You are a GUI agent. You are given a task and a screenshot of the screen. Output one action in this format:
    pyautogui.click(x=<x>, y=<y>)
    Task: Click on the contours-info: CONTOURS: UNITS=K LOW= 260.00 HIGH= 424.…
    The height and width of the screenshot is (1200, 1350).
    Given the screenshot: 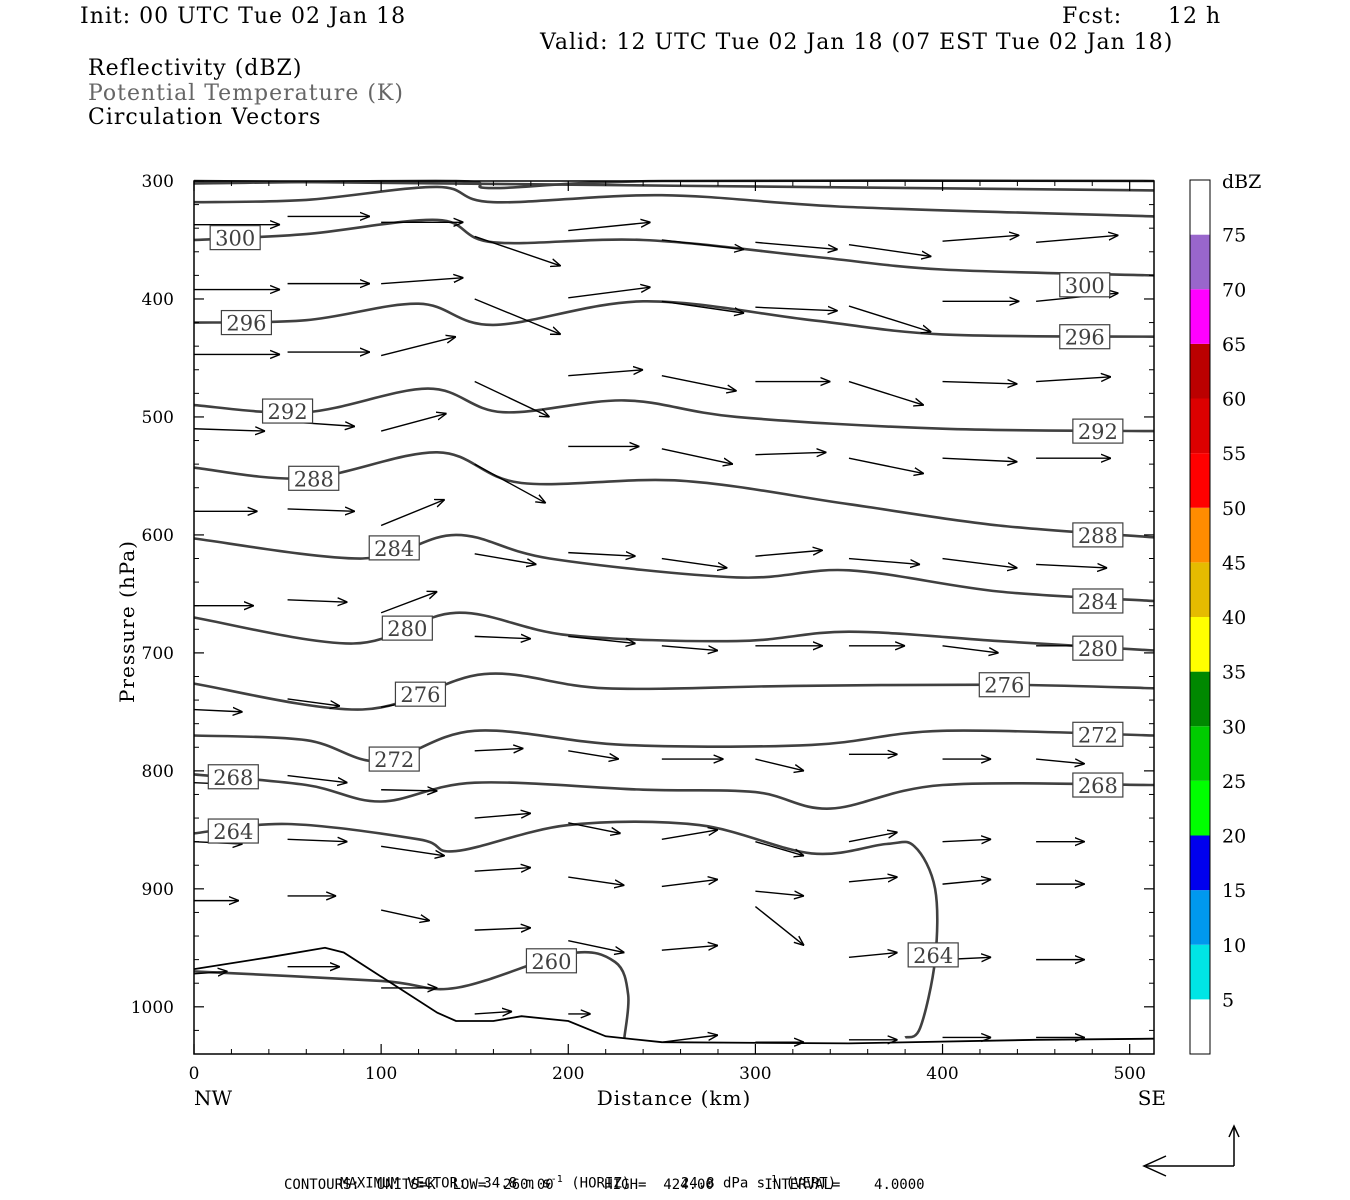 What is the action you would take?
    pyautogui.click(x=604, y=1185)
    